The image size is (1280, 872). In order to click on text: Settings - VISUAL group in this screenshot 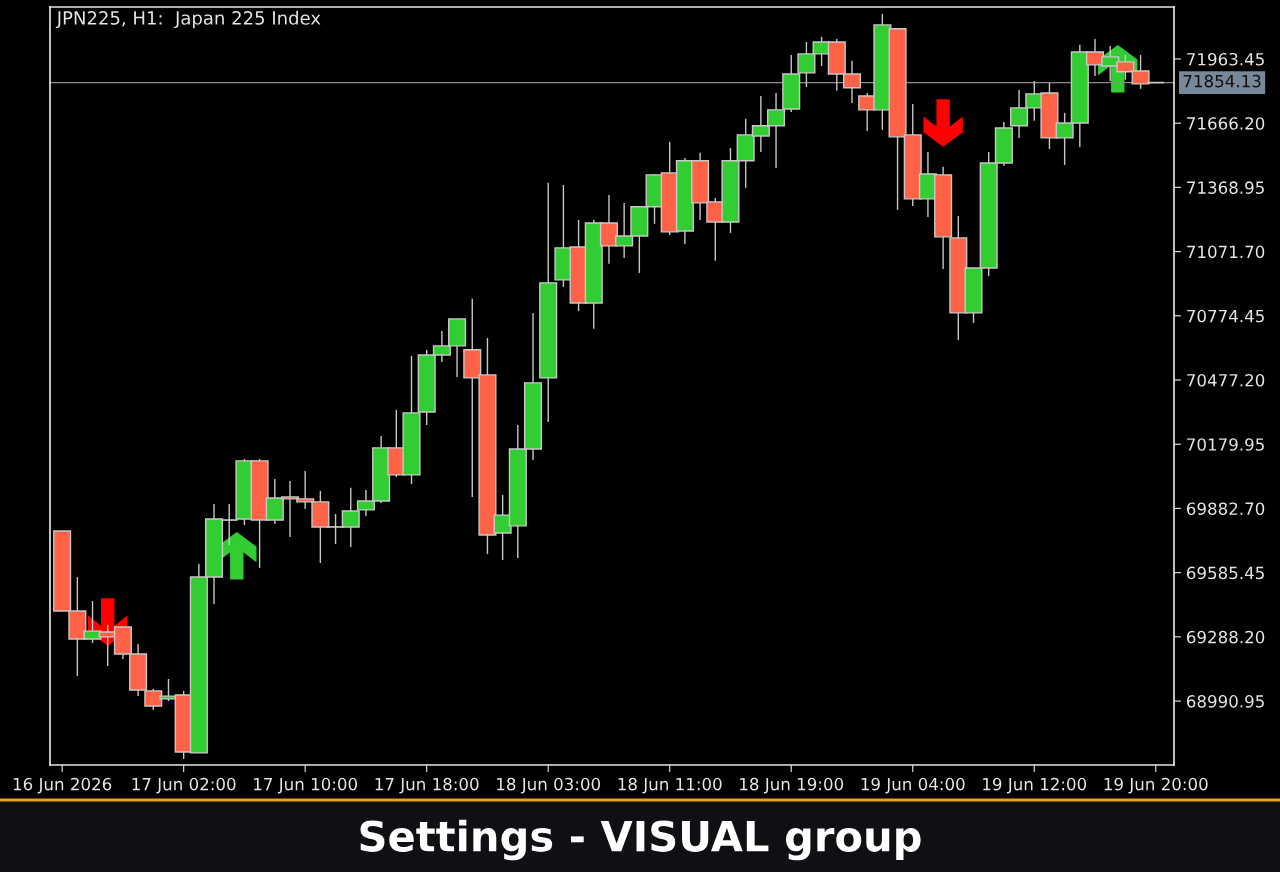, I will do `click(640, 840)`.